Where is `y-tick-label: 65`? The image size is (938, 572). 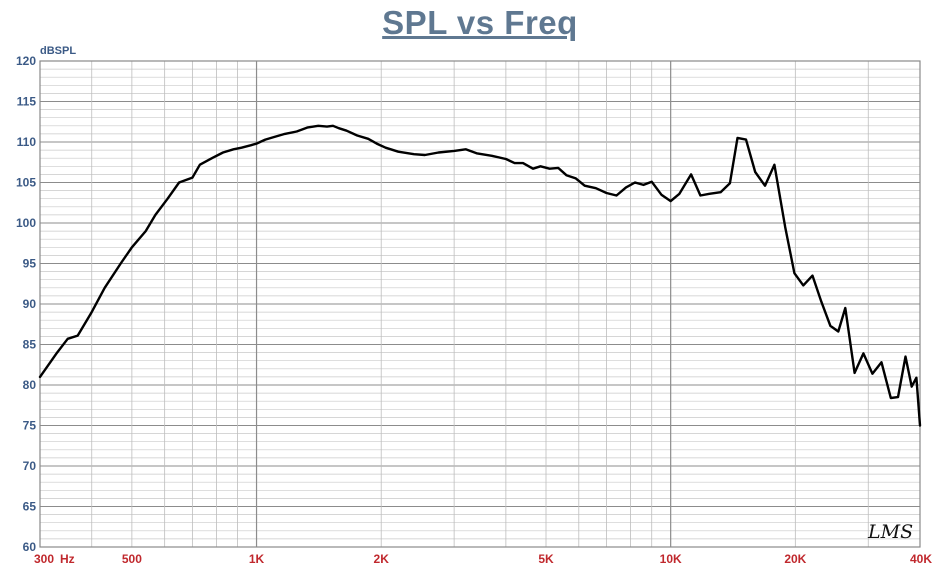
y-tick-label: 65 is located at coordinates (30, 507).